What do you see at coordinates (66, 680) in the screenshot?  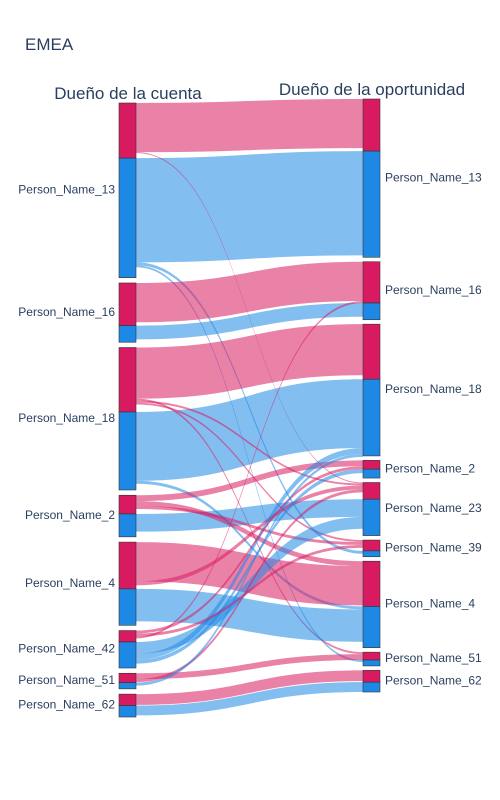 I see `left-node-label-person-name-51: Person_Name_51` at bounding box center [66, 680].